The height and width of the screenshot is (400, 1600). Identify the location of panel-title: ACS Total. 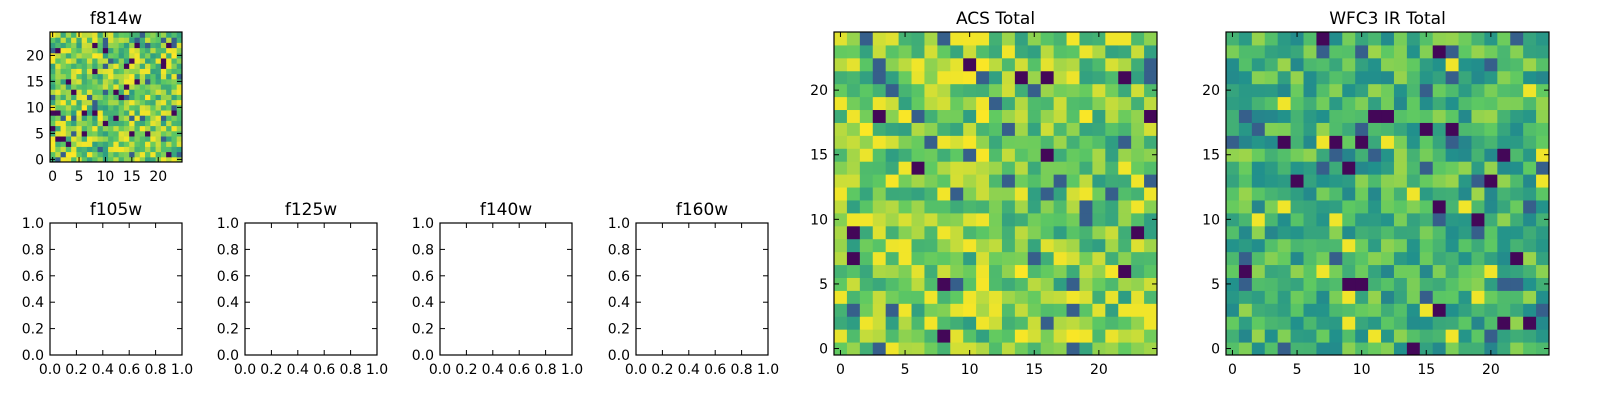
(995, 19).